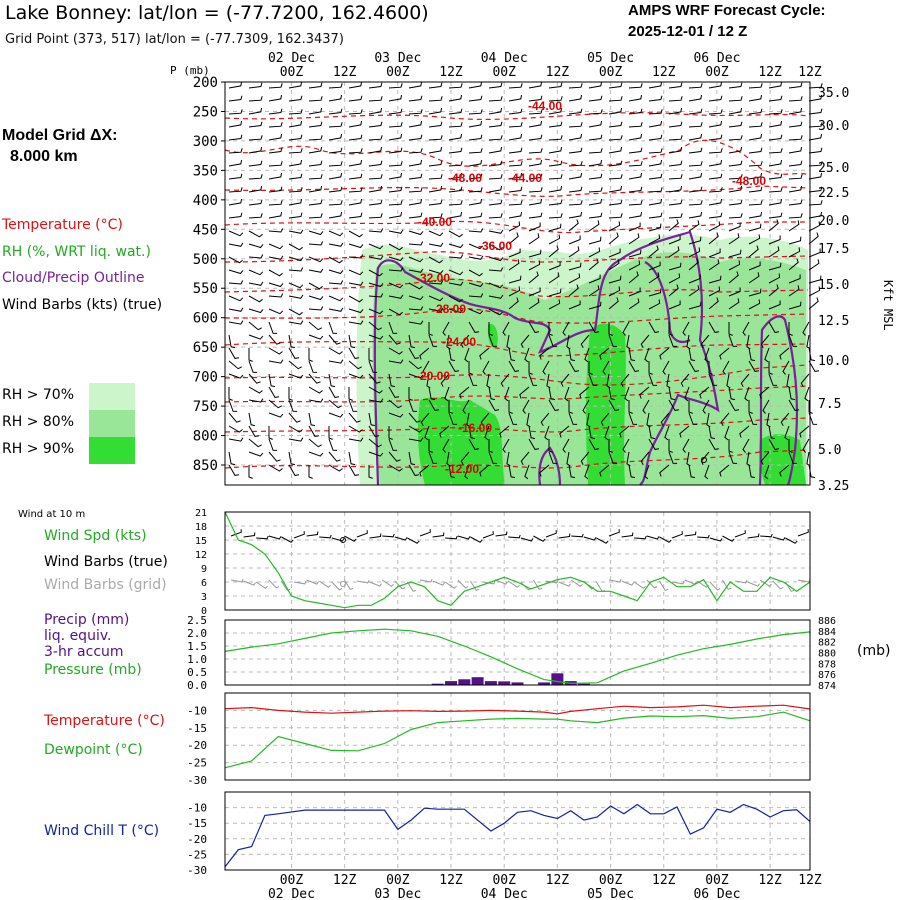  I want to click on top-day-label: 03 Dec, so click(397, 58).